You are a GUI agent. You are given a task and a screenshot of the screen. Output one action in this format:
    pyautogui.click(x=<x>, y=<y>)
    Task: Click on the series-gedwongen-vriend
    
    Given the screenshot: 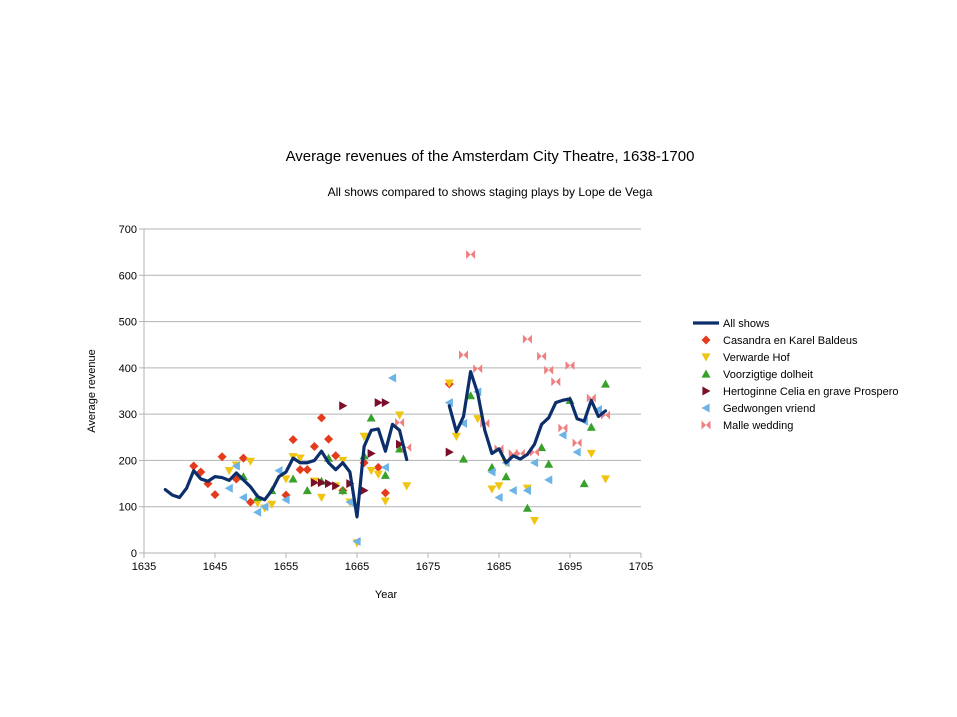 What is the action you would take?
    pyautogui.click(x=413, y=459)
    